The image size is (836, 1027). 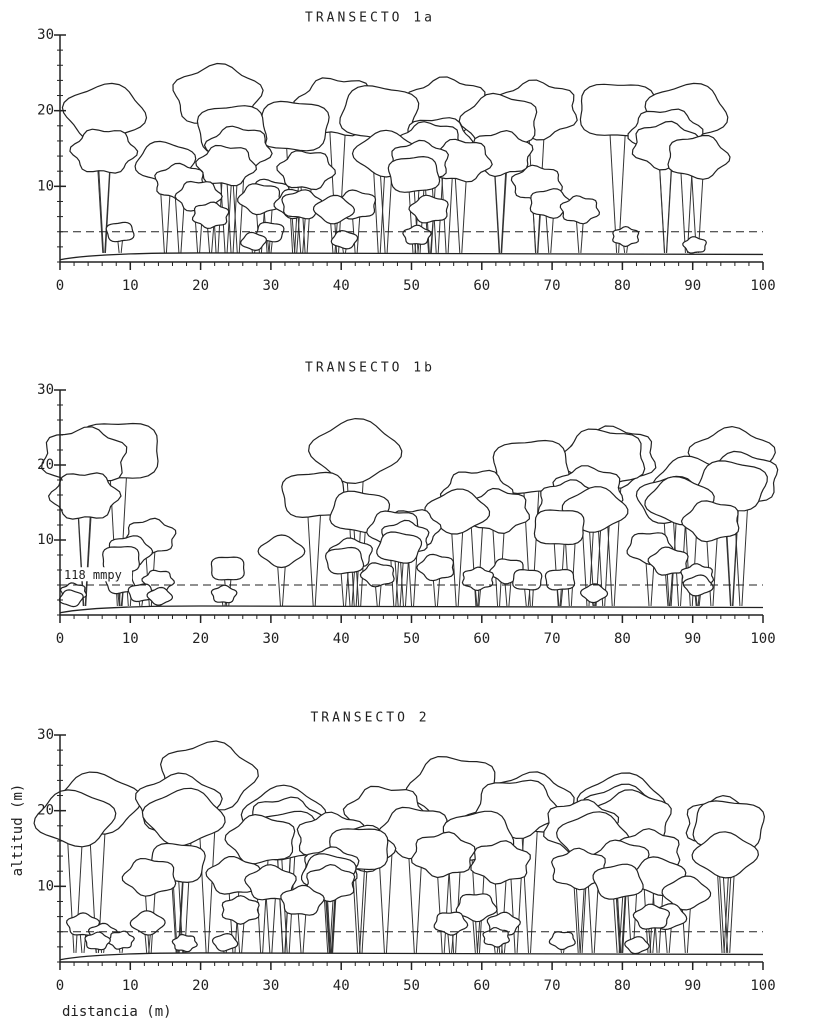 I want to click on annotation: 118 mmpy, so click(x=93, y=575).